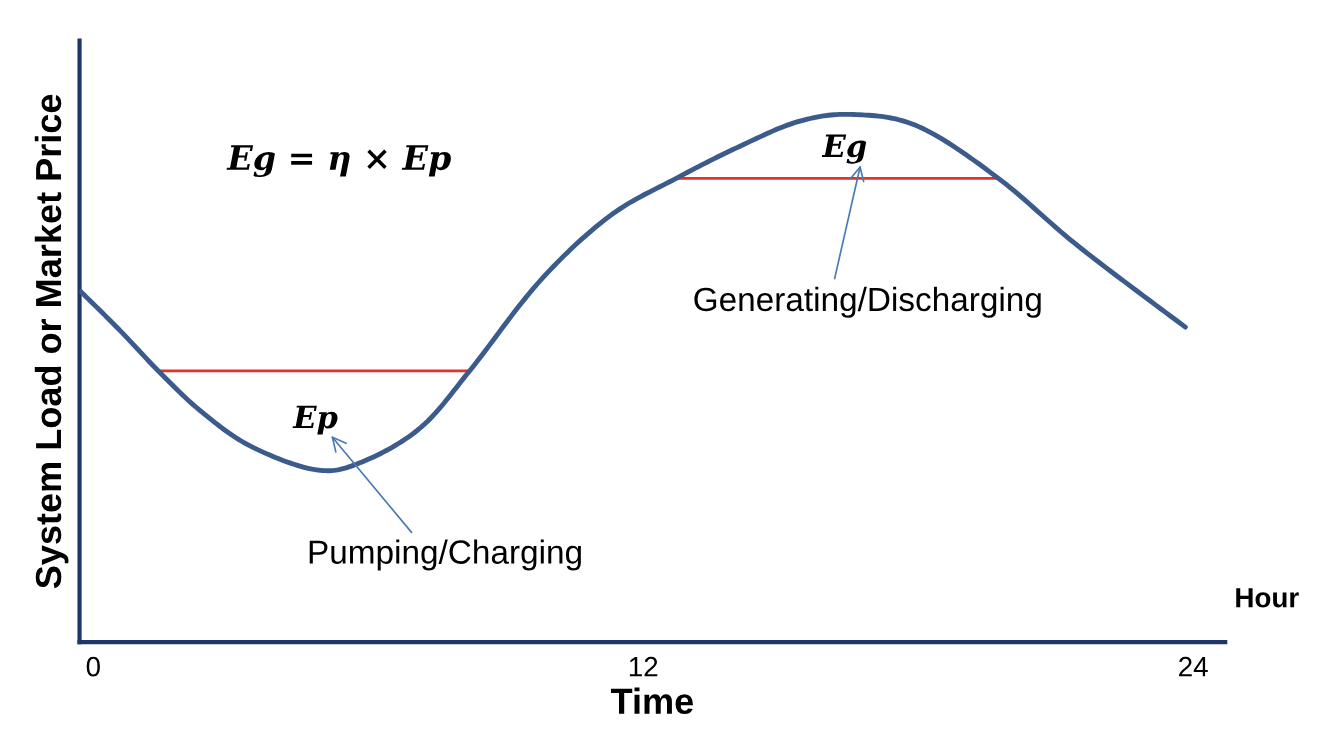  I want to click on annotation: Pumping/Charging, so click(445, 555).